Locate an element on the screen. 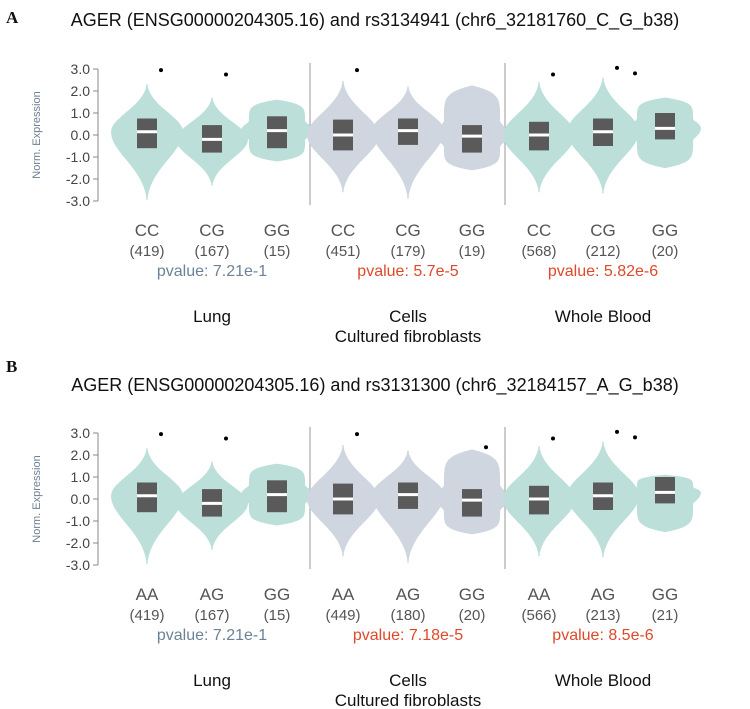  sample-count-label: (568) is located at coordinates (538, 251).